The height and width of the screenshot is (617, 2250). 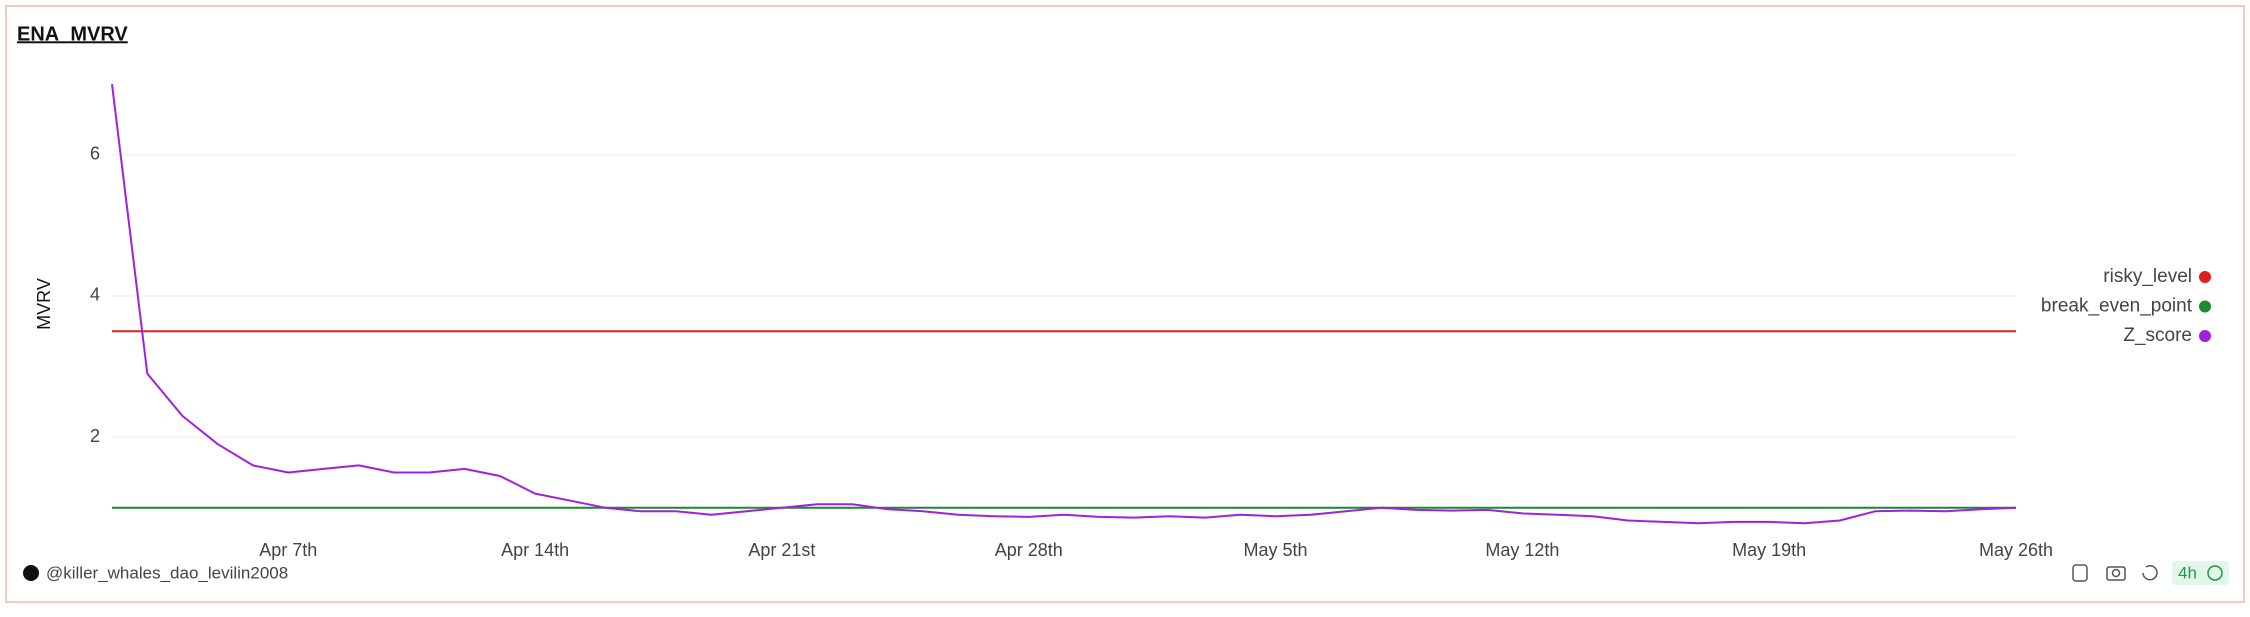 What do you see at coordinates (2200, 573) in the screenshot?
I see `interval-badge` at bounding box center [2200, 573].